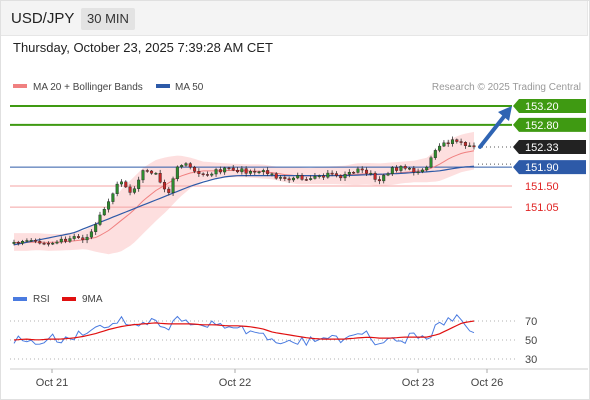 The image size is (590, 400). I want to click on forecast-arrow, so click(495, 127).